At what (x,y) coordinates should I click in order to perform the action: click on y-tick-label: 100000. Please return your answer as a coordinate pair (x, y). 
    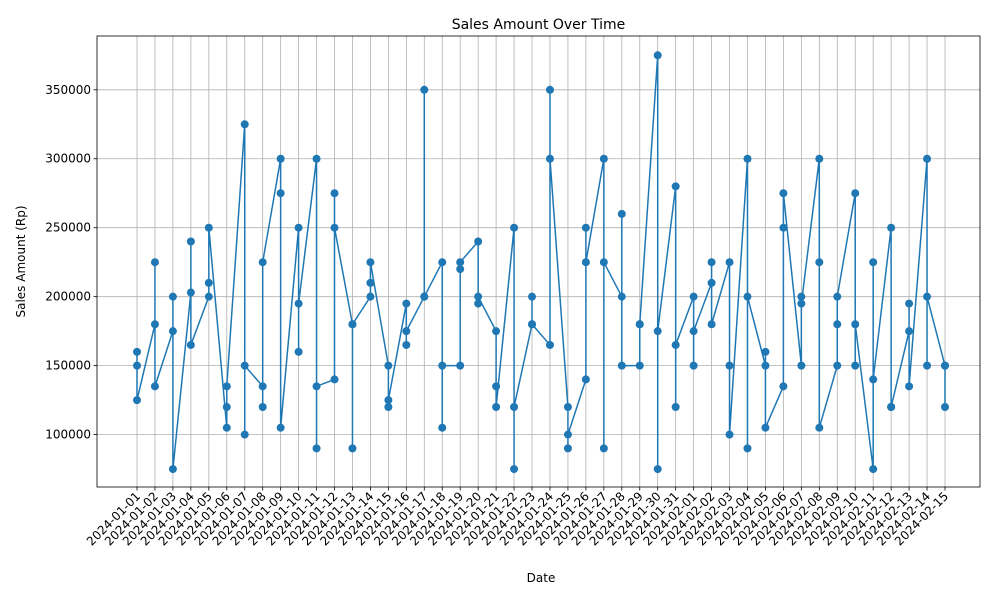
    Looking at the image, I should click on (68, 435).